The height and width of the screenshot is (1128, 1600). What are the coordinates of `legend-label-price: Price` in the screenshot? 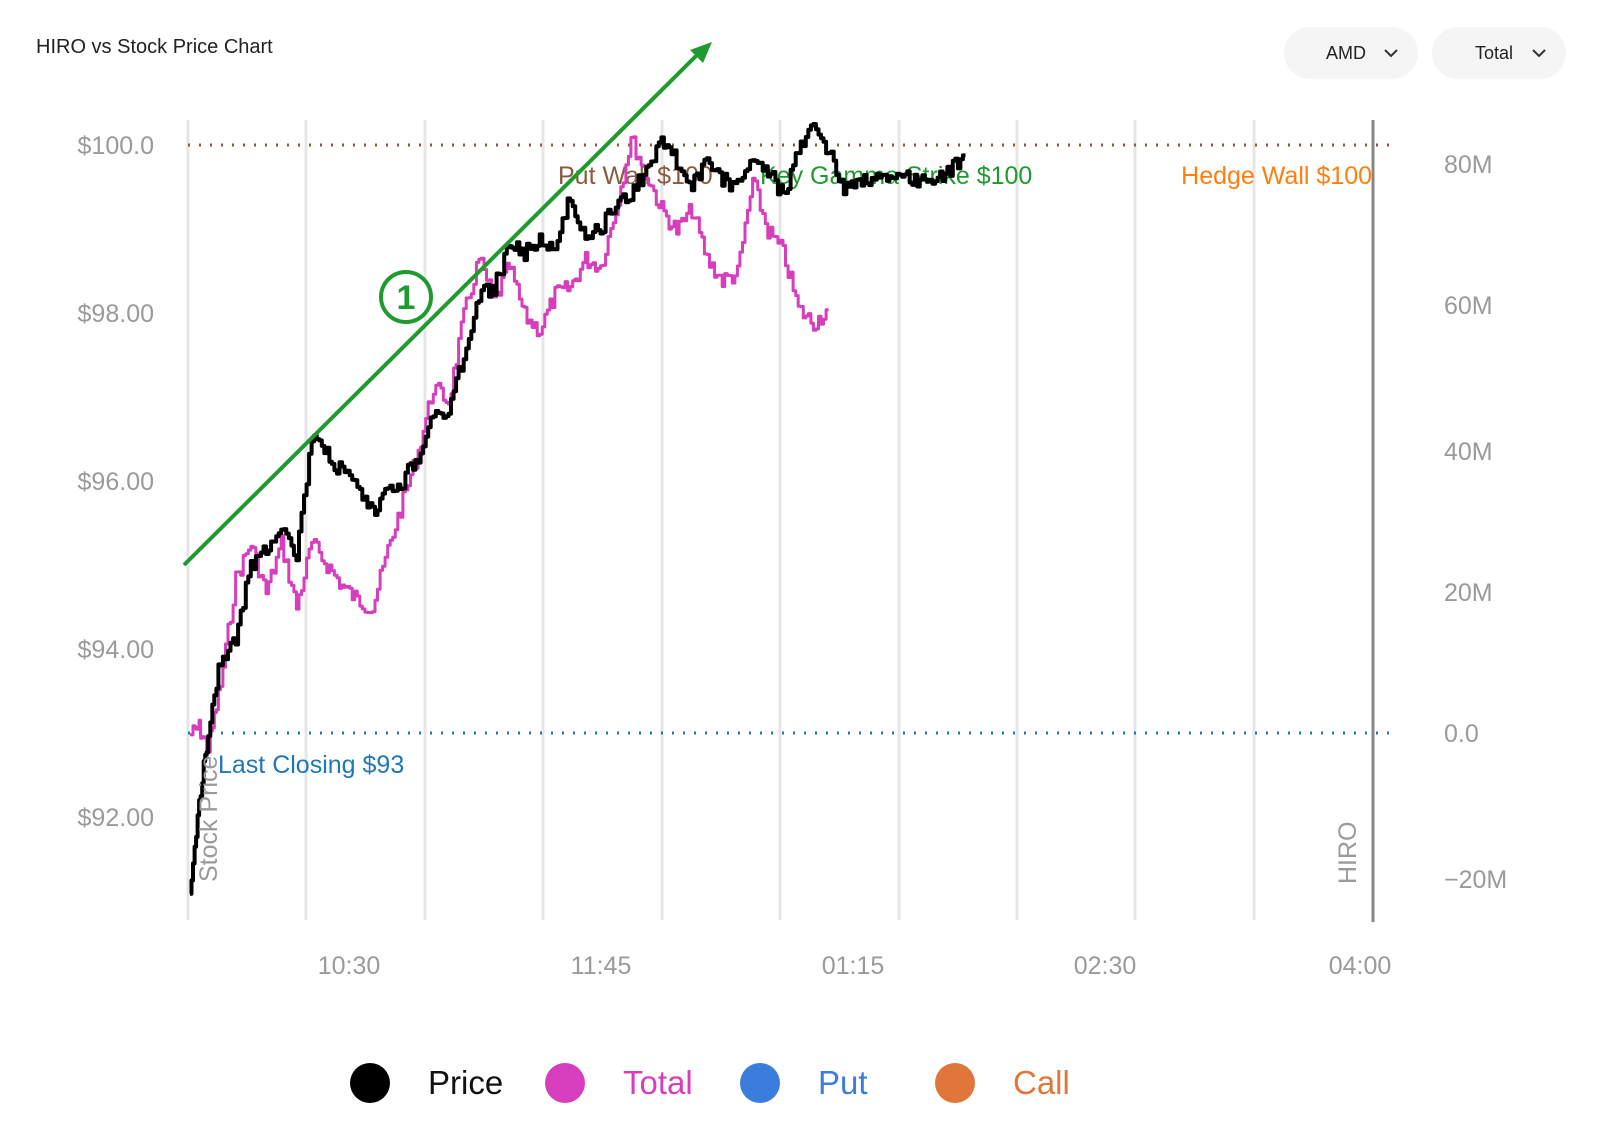 It's located at (466, 1082).